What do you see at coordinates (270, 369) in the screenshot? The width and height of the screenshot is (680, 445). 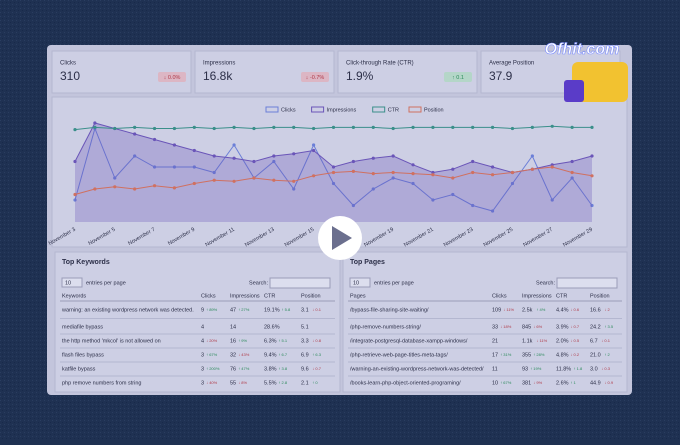 I see `cell-value: 3.8%` at bounding box center [270, 369].